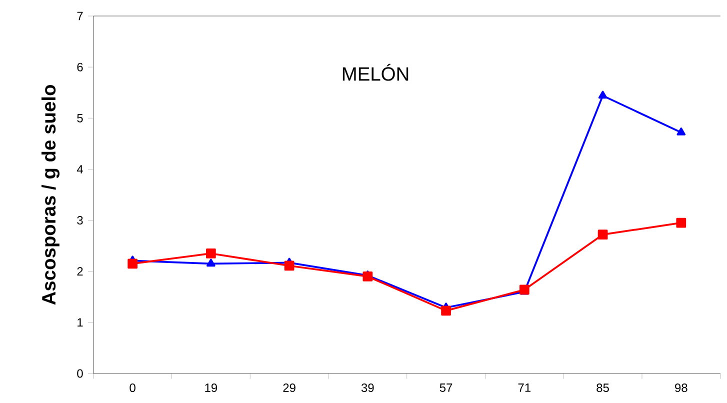 The height and width of the screenshot is (403, 727). What do you see at coordinates (80, 16) in the screenshot?
I see `y-tick-label: 7` at bounding box center [80, 16].